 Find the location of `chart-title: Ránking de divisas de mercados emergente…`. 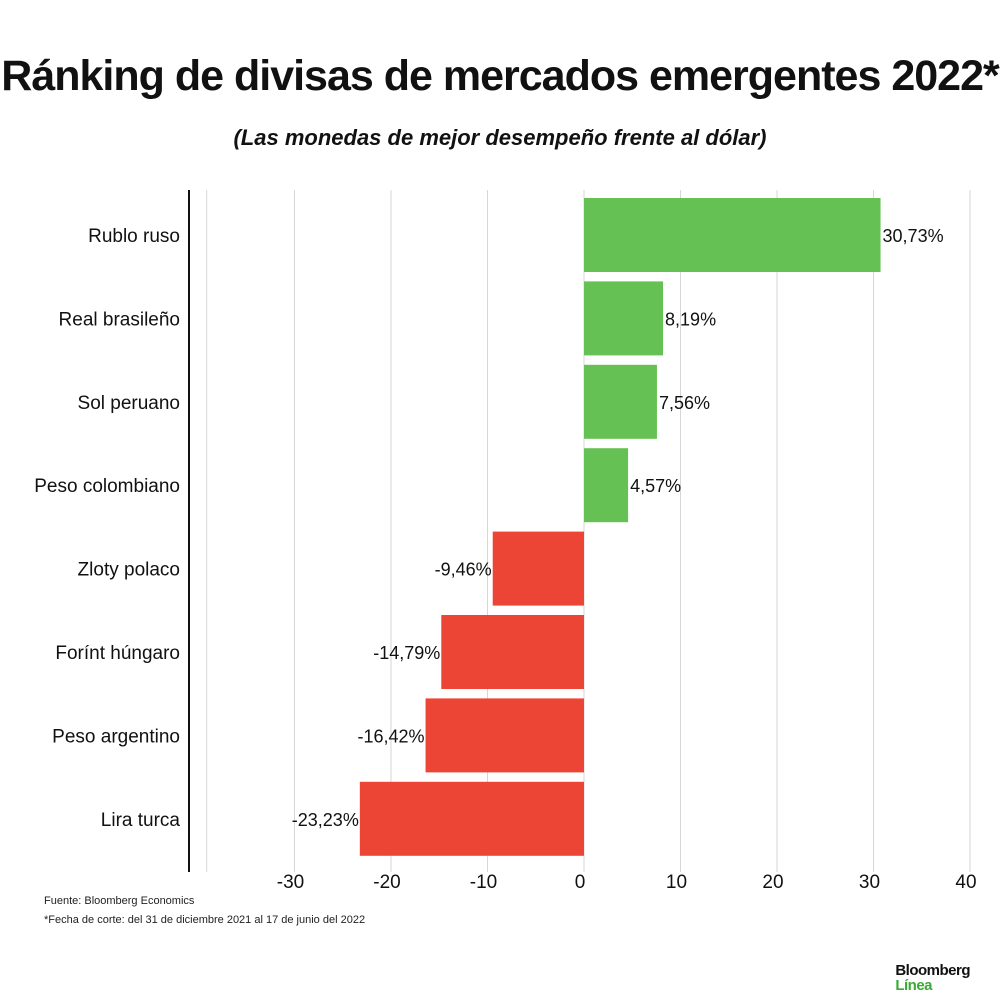

chart-title: Ránking de divisas de mercados emergente… is located at coordinates (500, 76).